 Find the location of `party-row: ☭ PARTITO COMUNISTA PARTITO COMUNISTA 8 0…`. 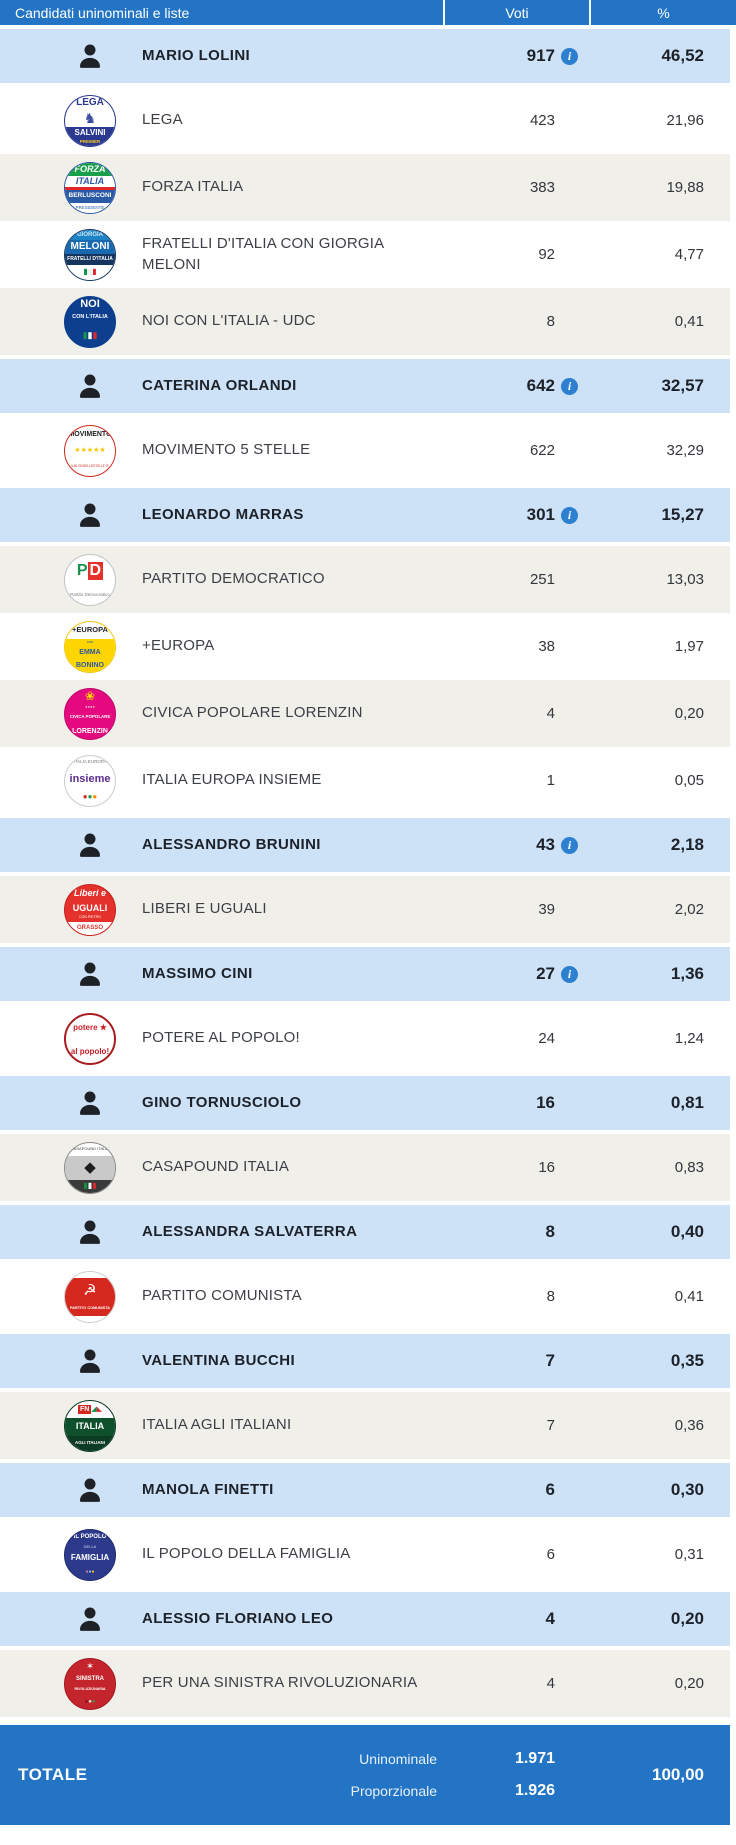

party-row: ☭ PARTITO COMUNISTA PARTITO COMUNISTA 8 0… is located at coordinates (365, 1296).